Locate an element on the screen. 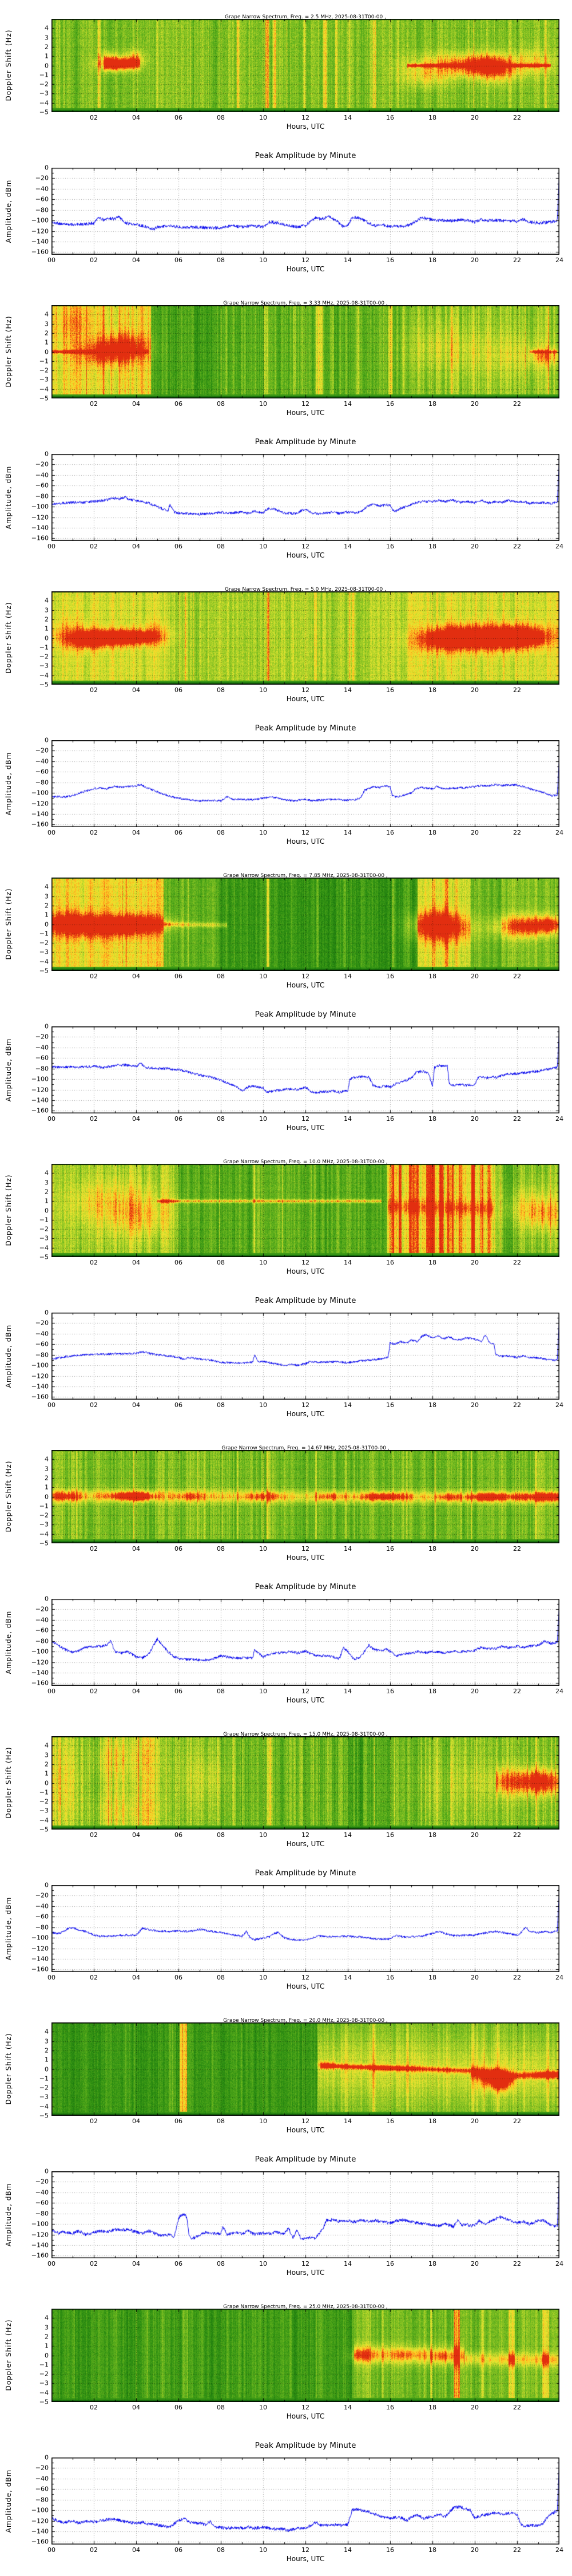  tick-label: −100 is located at coordinates (40, 2224).